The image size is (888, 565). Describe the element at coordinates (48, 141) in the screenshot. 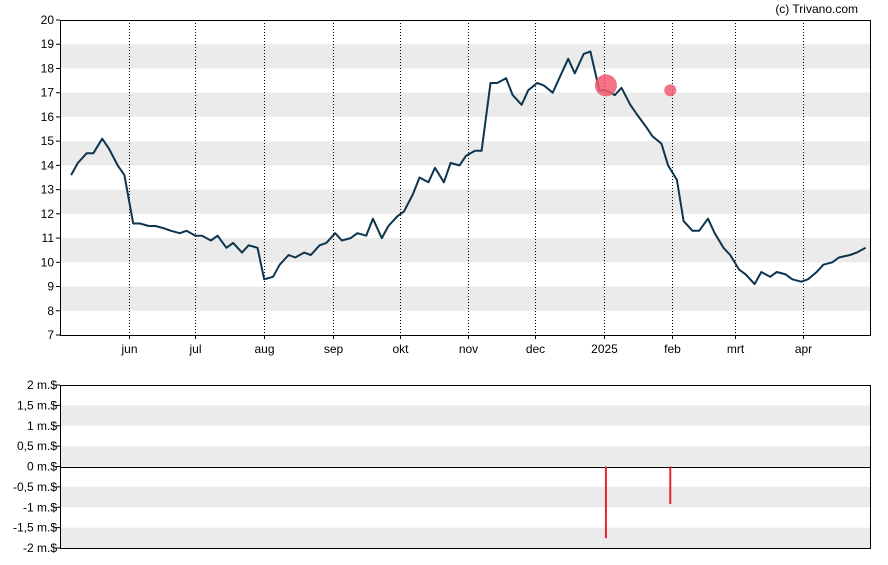

I see `y-tick-label: 15` at that location.